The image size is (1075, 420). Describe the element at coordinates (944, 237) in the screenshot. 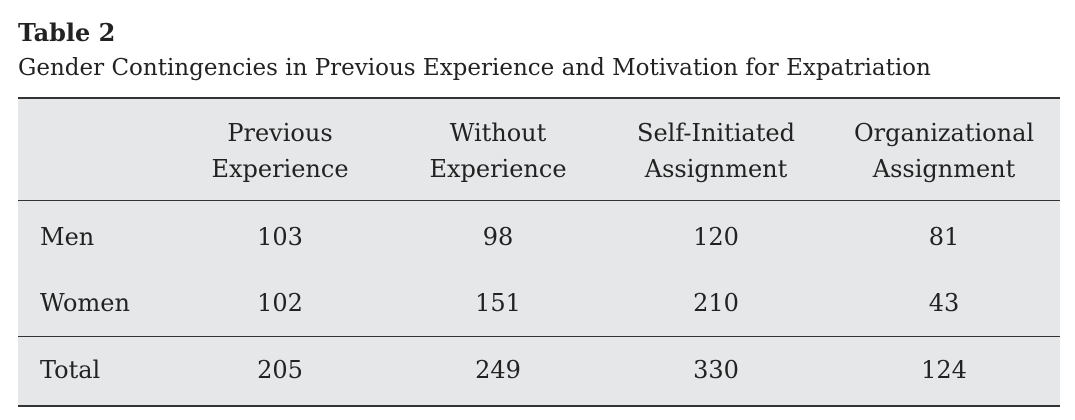

I see `cell-value: 81` at that location.